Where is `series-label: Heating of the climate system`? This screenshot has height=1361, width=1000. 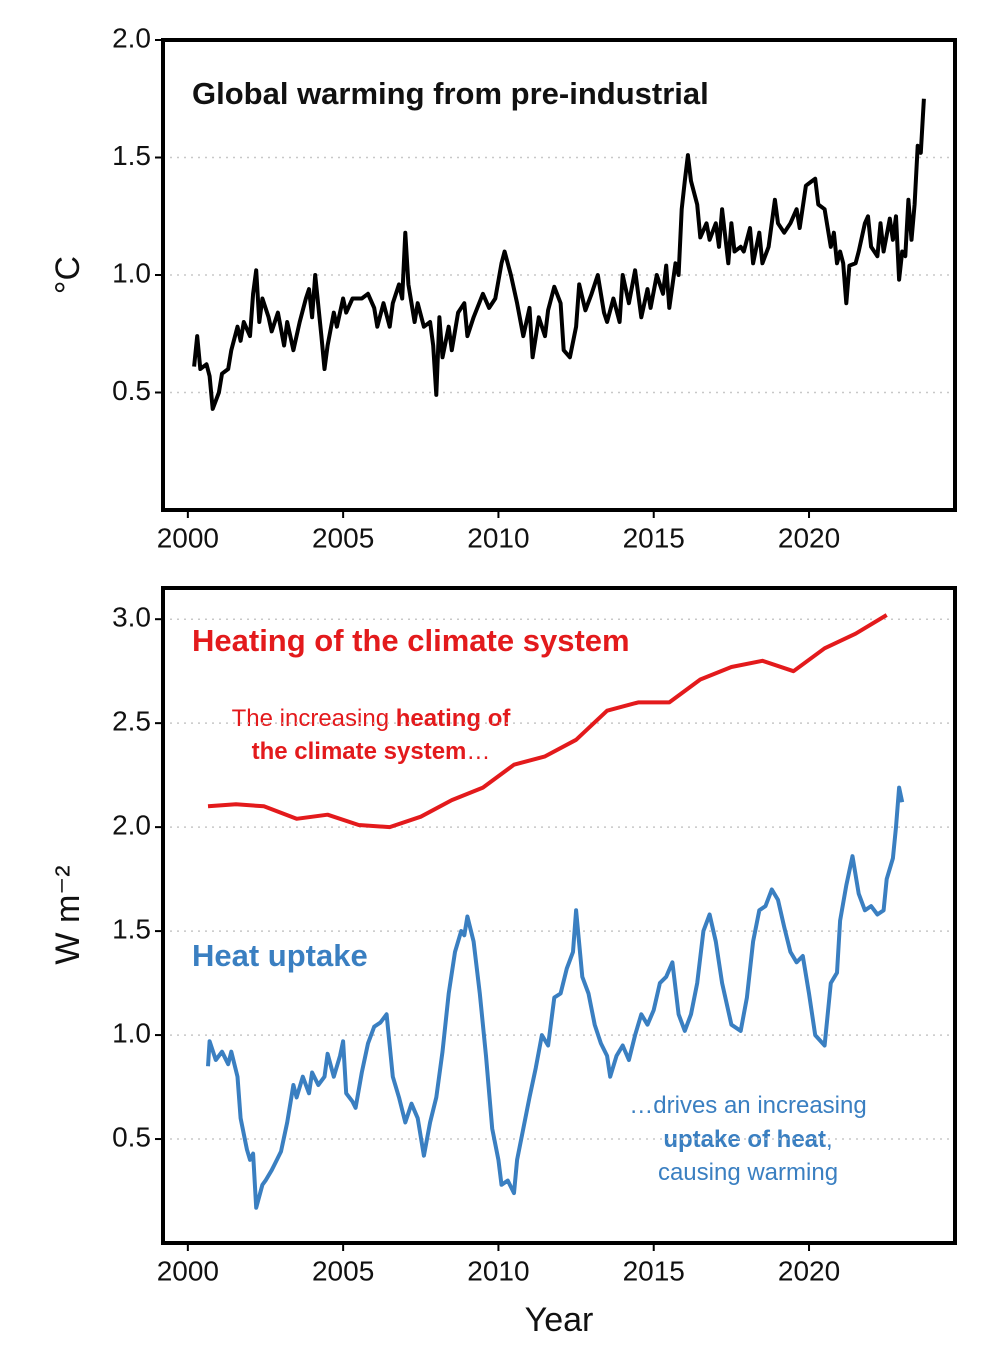 series-label: Heating of the climate system is located at coordinates (411, 640).